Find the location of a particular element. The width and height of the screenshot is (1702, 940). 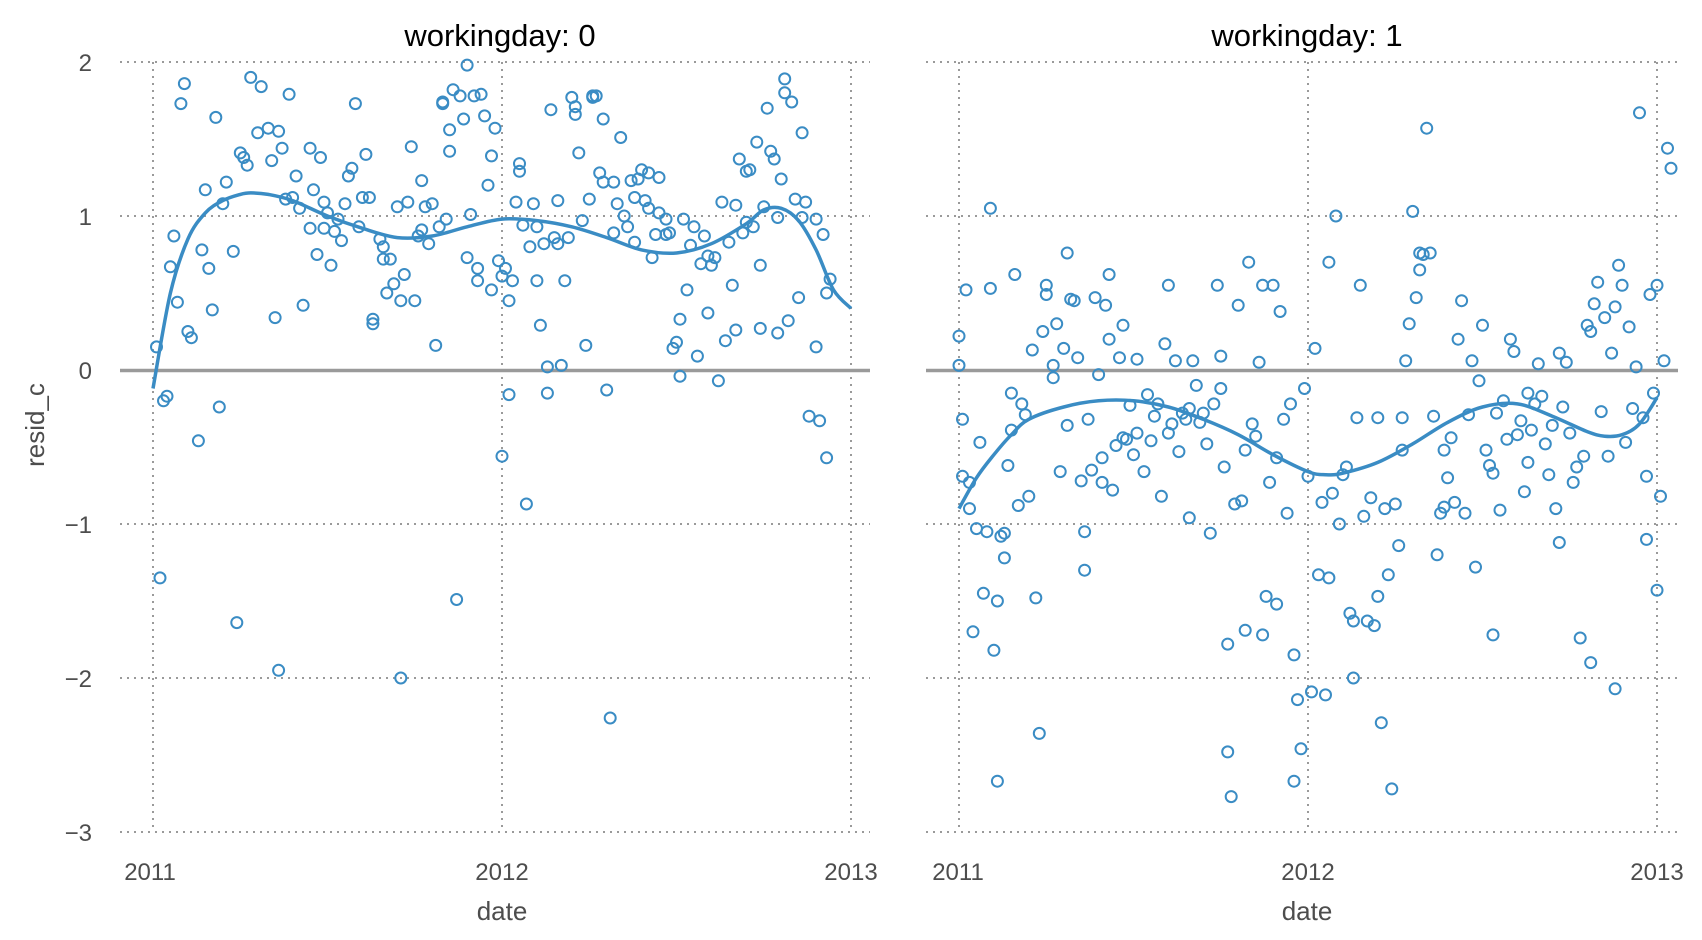

x-ticks-1: 2011 2012 2013 is located at coordinates (1308, 872).